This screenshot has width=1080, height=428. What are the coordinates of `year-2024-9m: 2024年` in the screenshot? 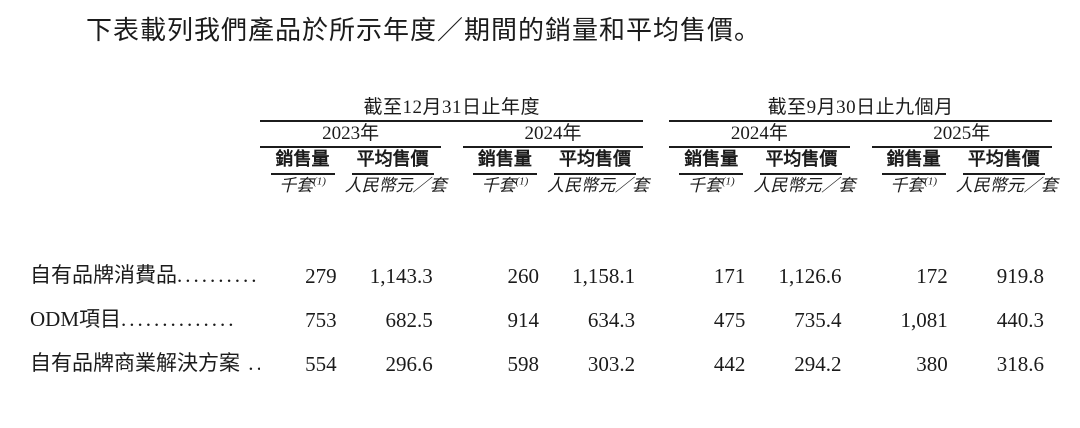 It's located at (759, 134).